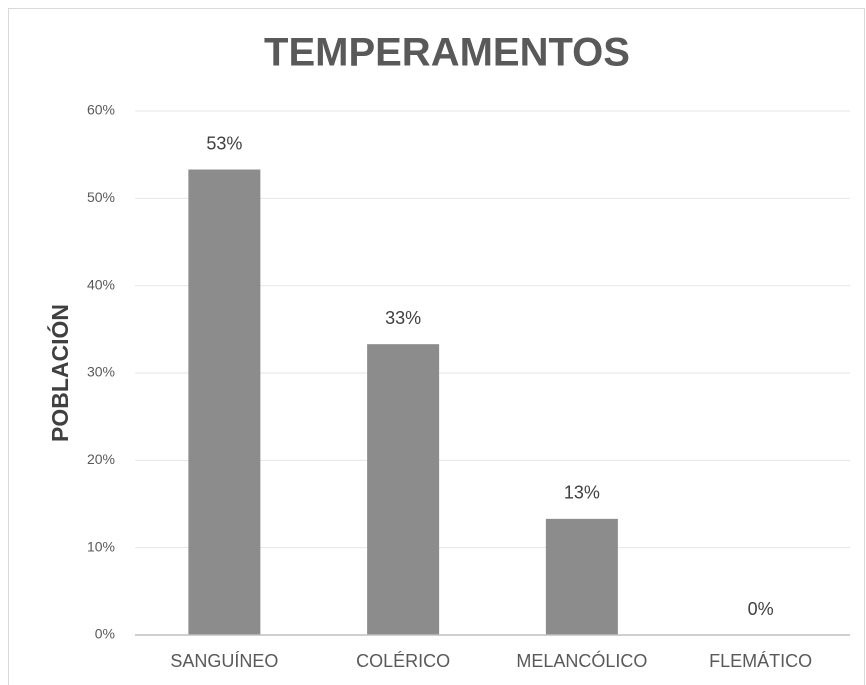 This screenshot has height=685, width=866. Describe the element at coordinates (403, 318) in the screenshot. I see `data-label: 33%` at that location.